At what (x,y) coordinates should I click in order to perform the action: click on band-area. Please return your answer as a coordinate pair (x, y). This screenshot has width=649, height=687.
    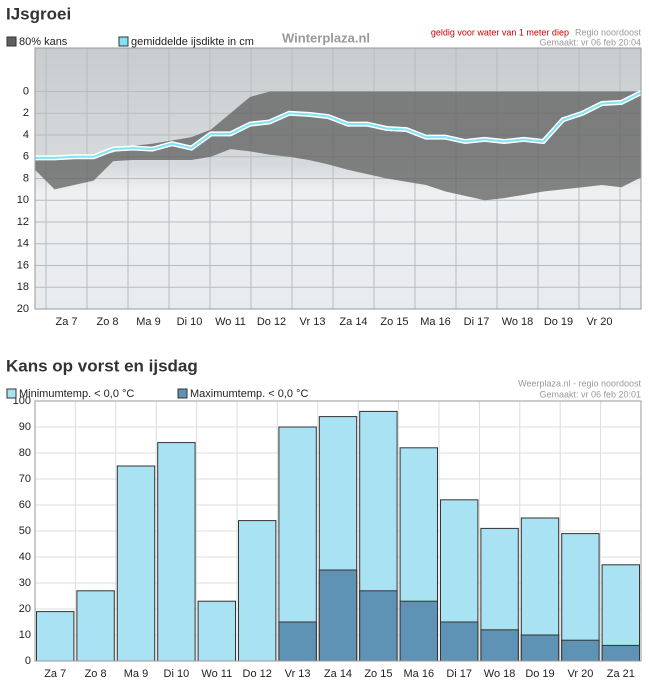
    Looking at the image, I should click on (338, 146).